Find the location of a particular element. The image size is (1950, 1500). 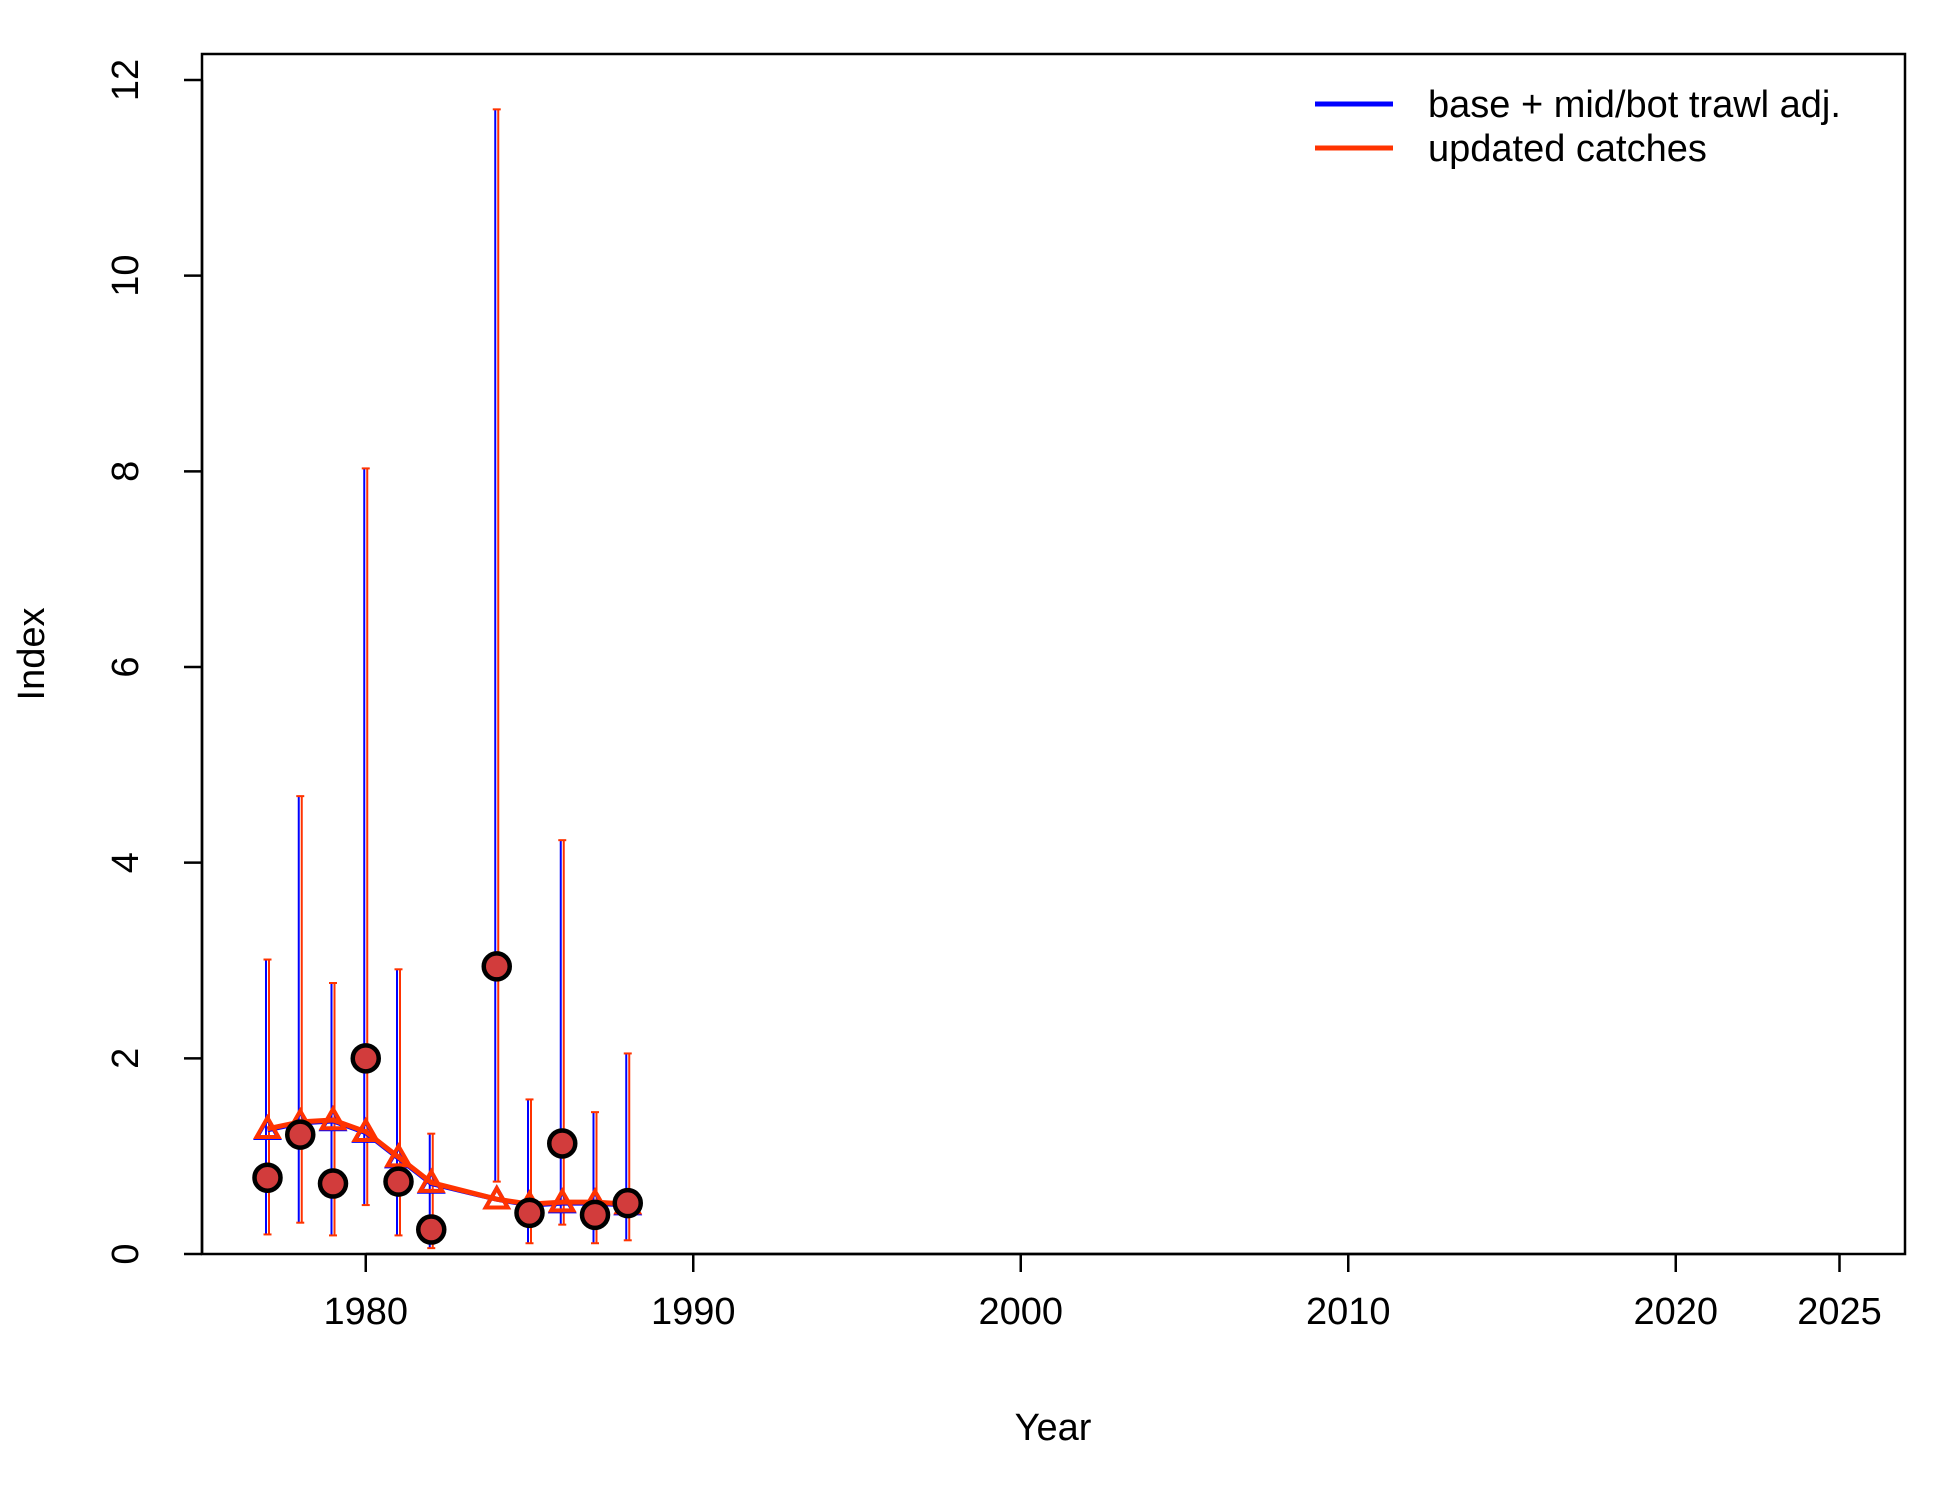

legend-label: base + mid/bot trawl adj. is located at coordinates (1634, 105).